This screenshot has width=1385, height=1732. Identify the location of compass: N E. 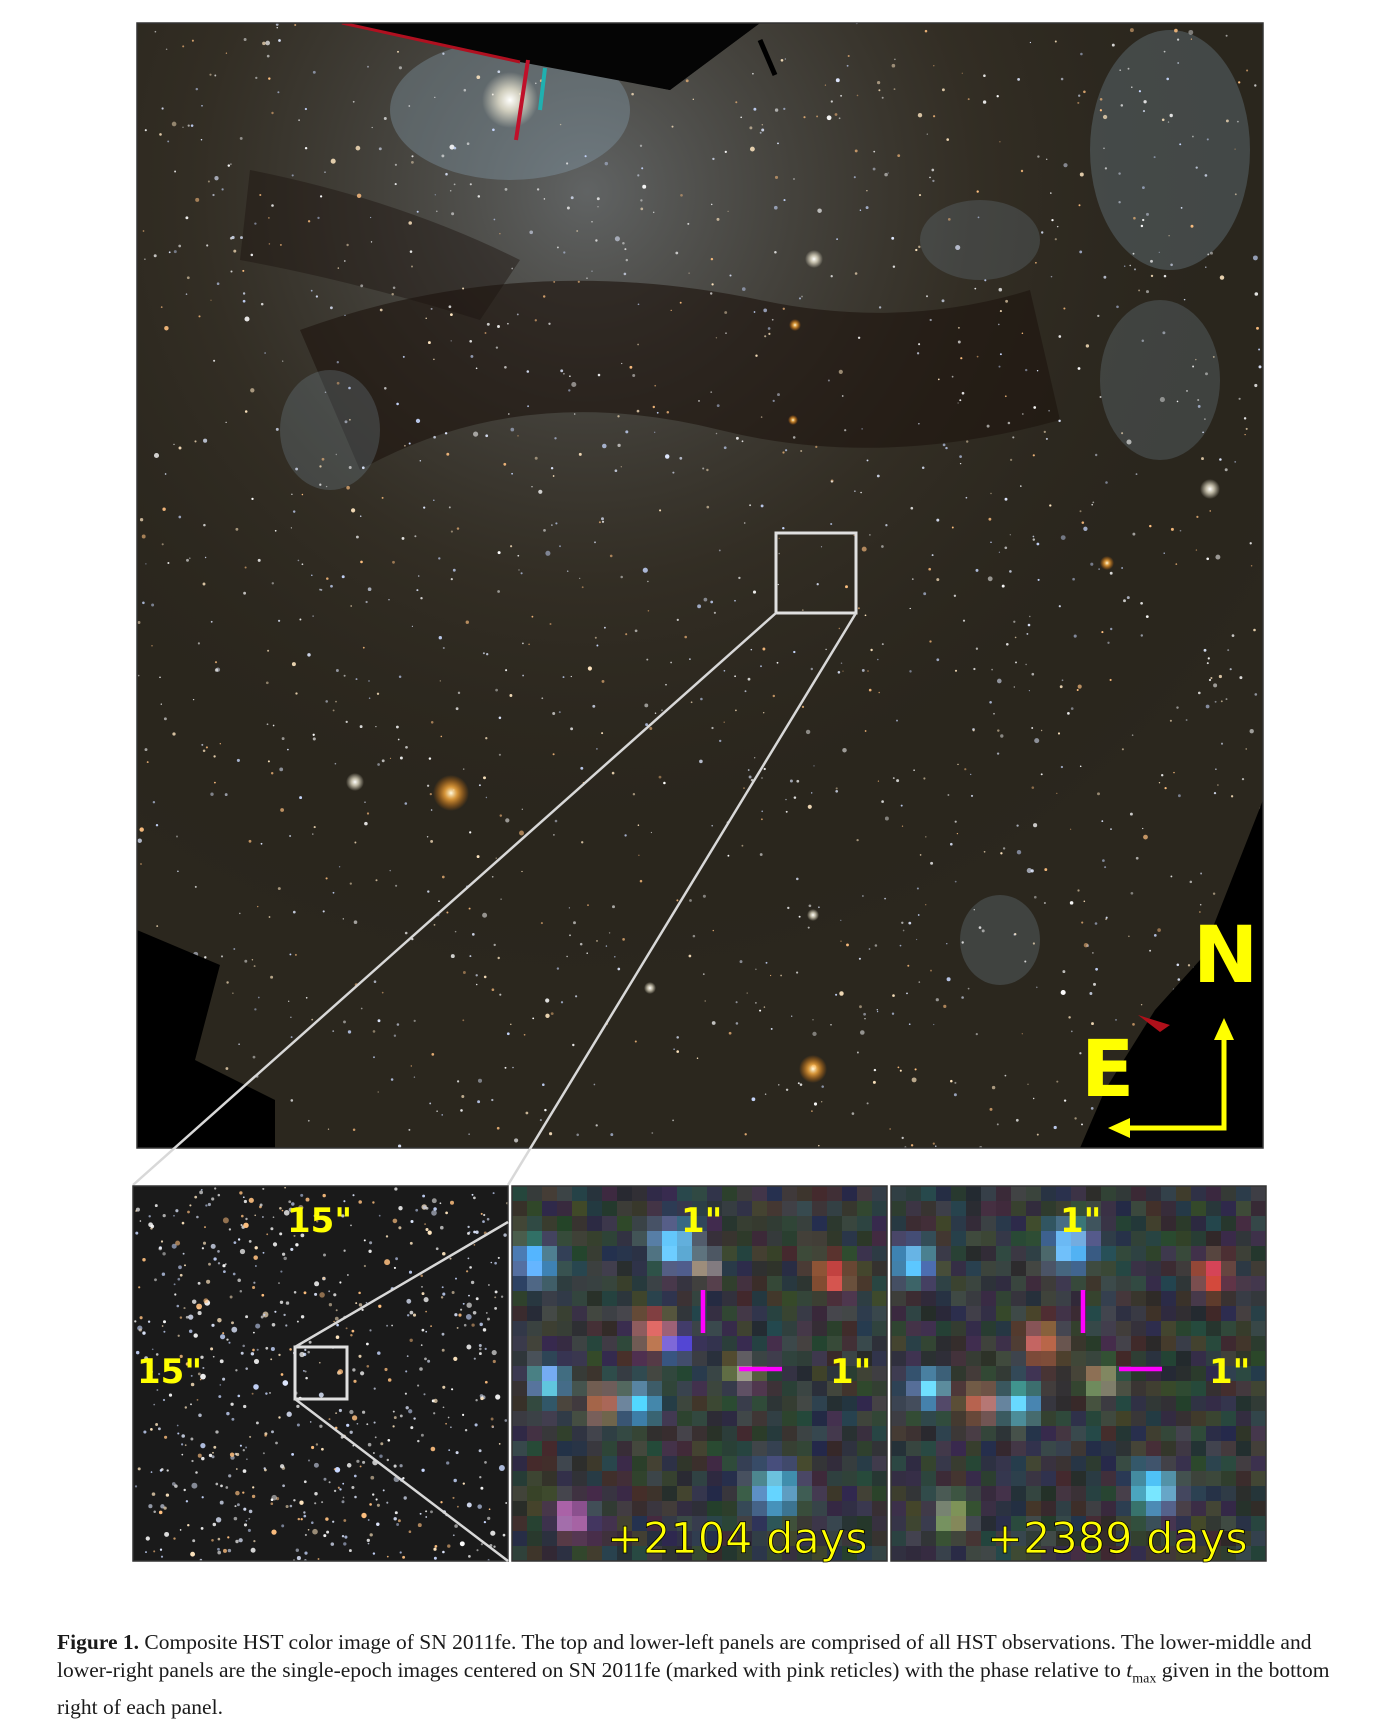
(1169, 1024).